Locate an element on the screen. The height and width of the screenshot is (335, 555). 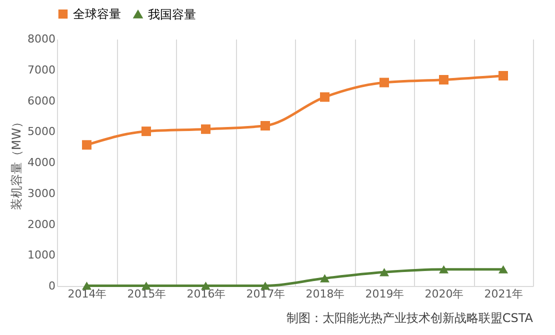
text: 制图：太阳能光热产业技术创新战略联盟CSTA is located at coordinates (410, 318).